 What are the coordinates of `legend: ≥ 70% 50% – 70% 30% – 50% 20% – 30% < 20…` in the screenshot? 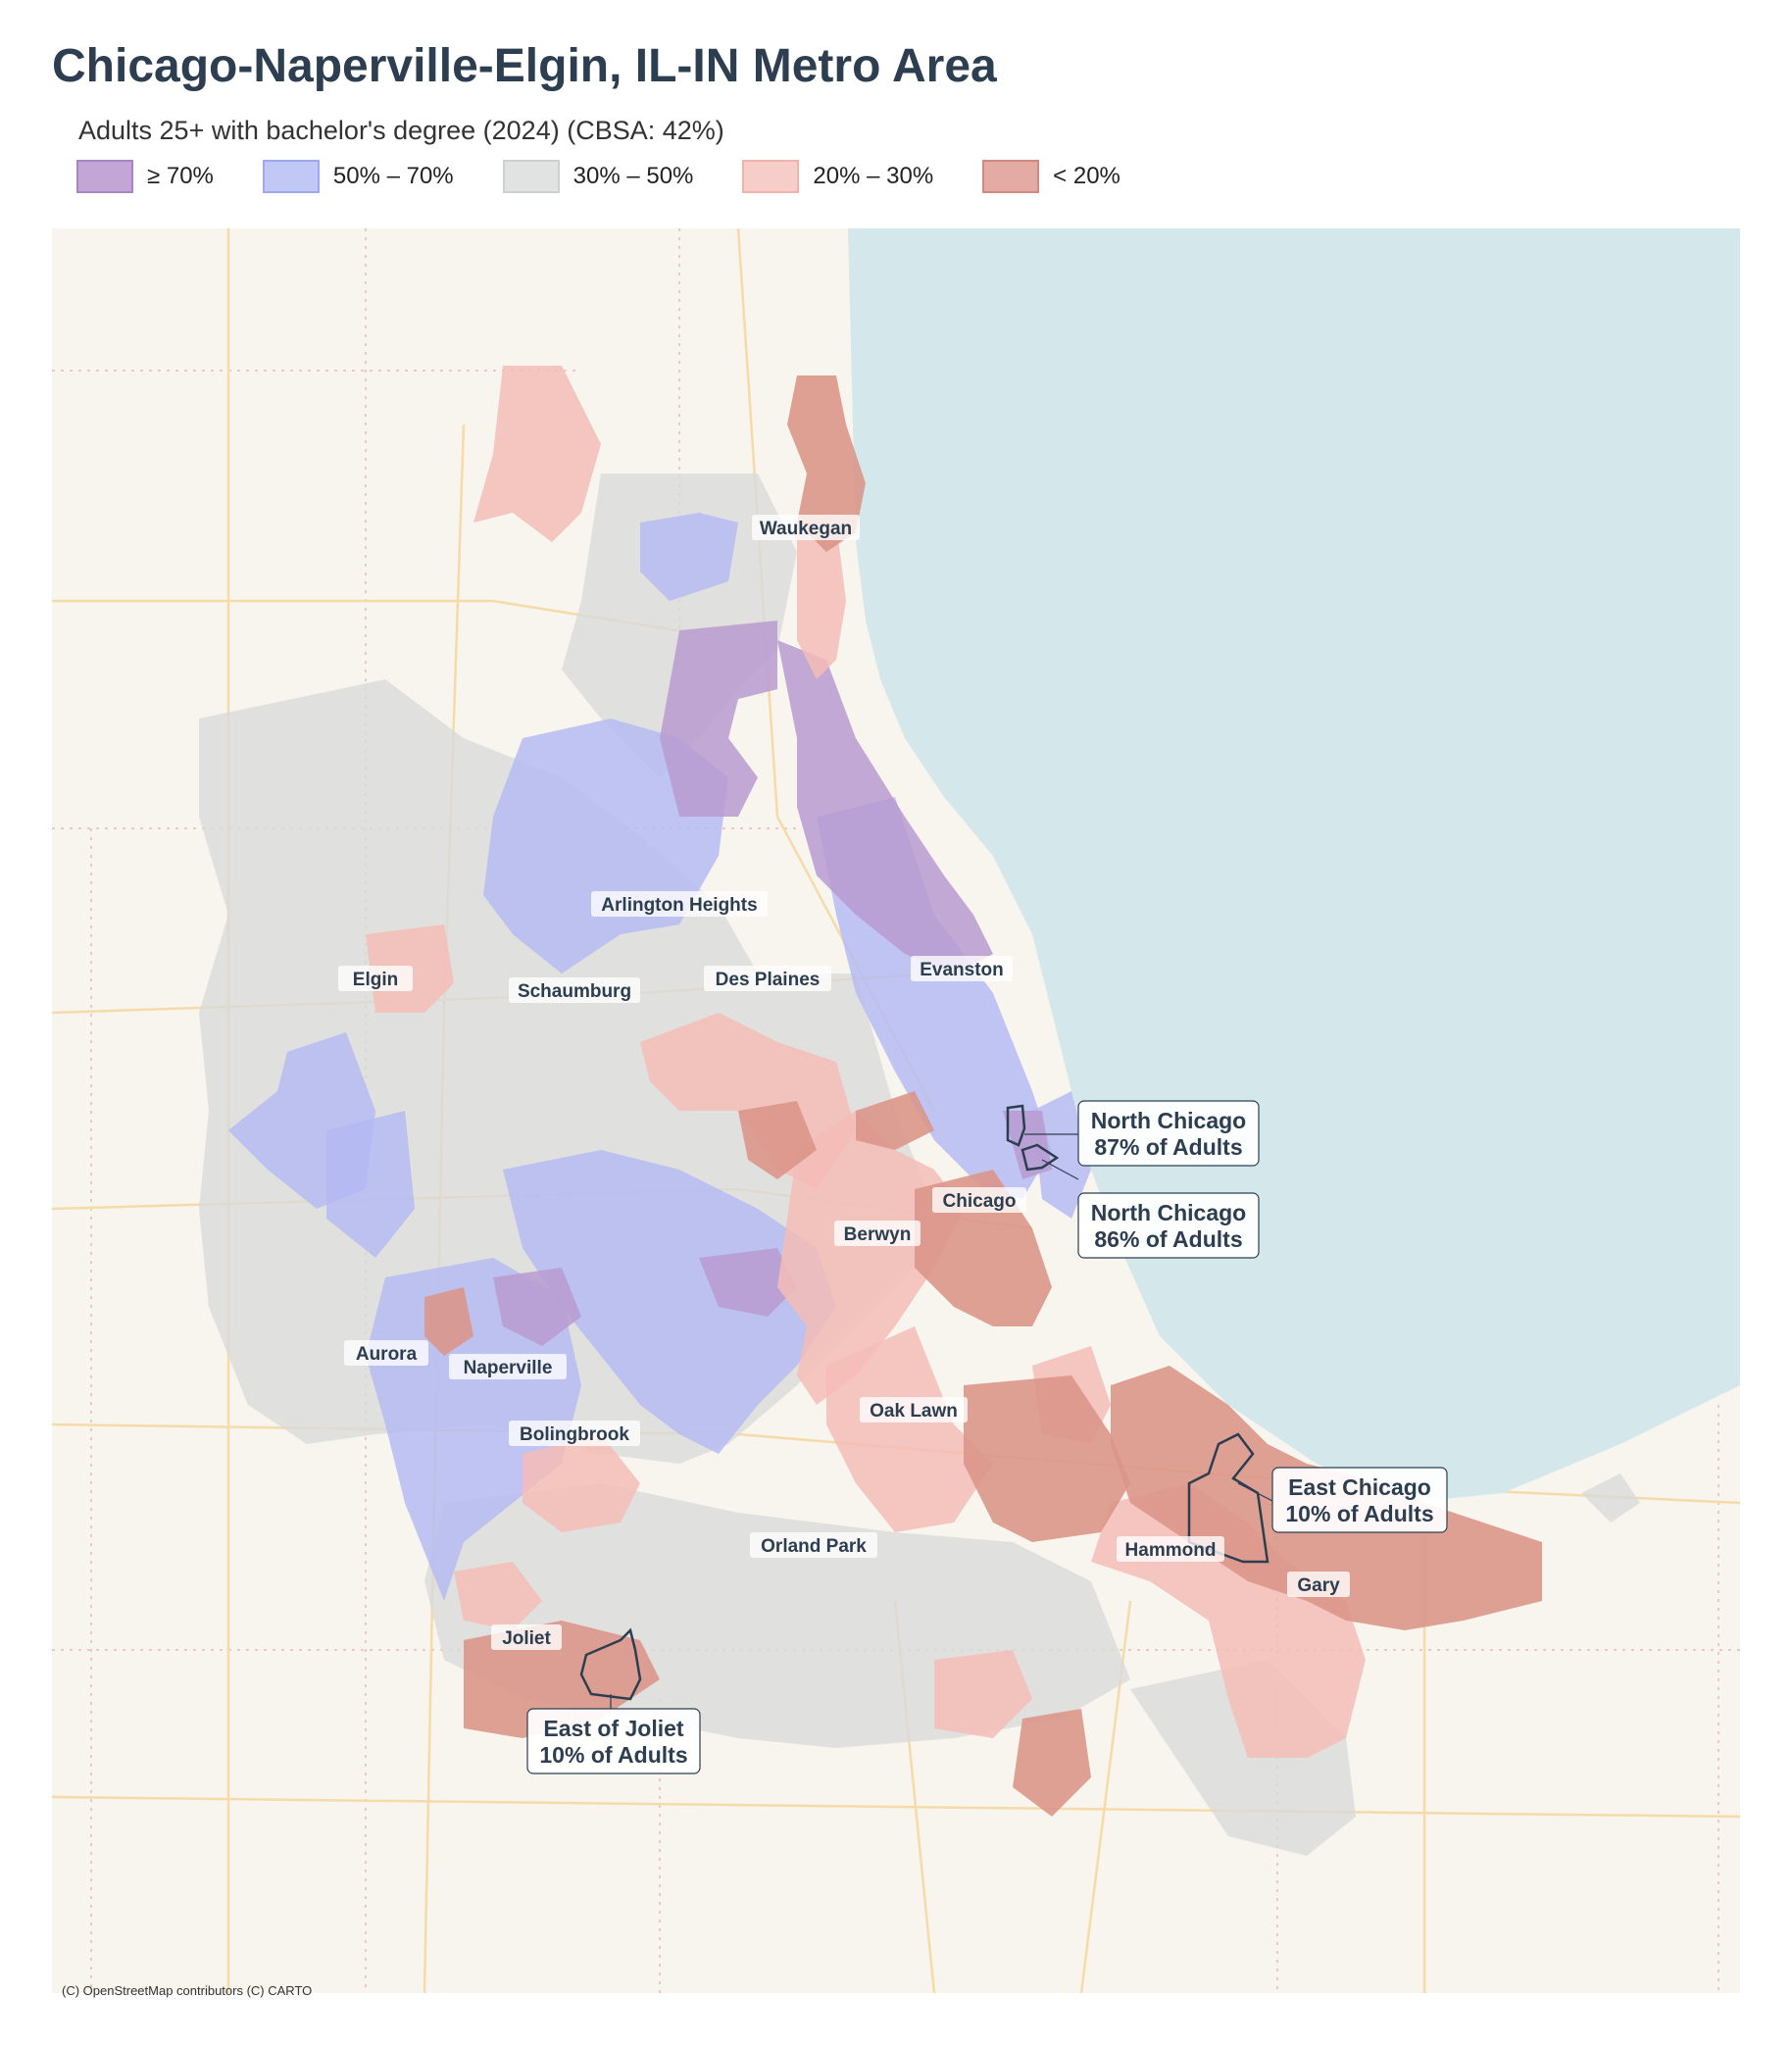 It's located at (623, 176).